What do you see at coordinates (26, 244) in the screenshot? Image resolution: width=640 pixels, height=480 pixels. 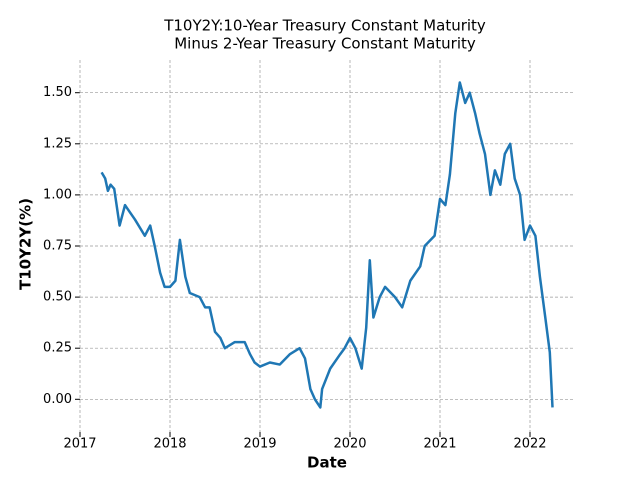 I see `y-axis-label: T10Y2Y(%)` at bounding box center [26, 244].